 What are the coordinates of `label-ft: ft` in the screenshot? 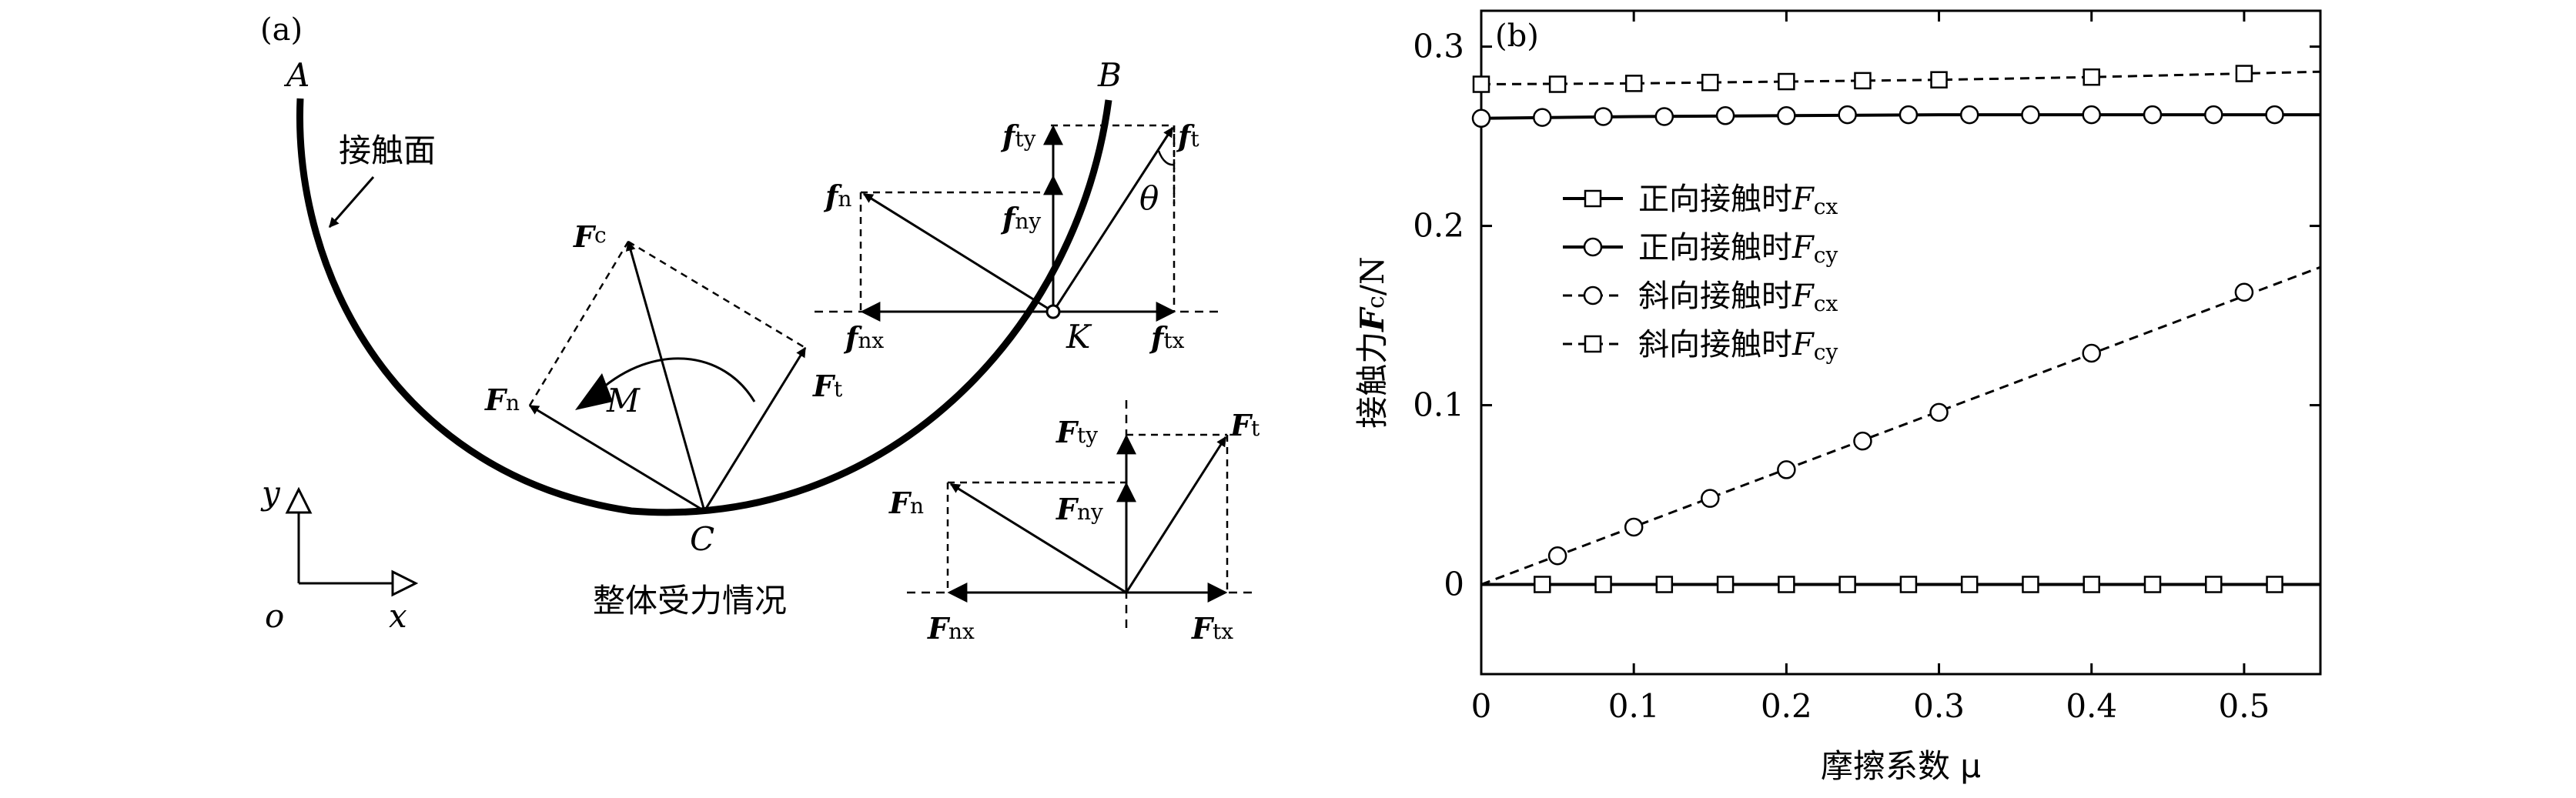 It's located at (1188, 136).